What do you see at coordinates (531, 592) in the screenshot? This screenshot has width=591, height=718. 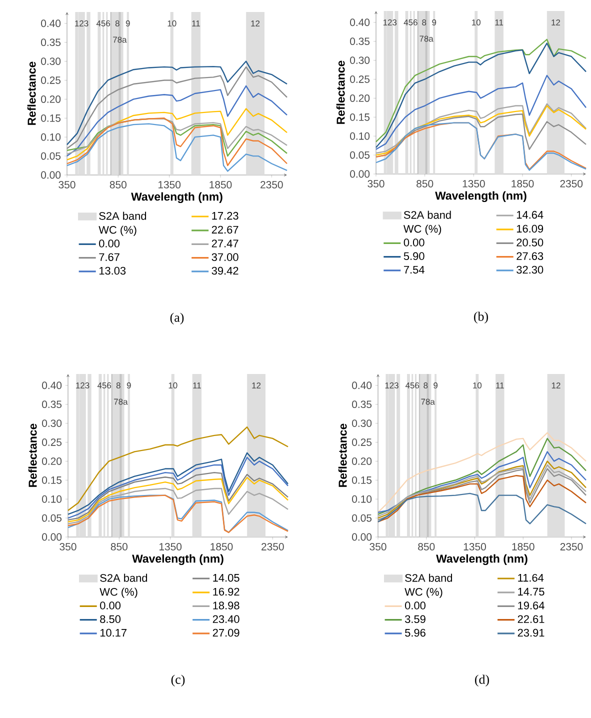 I see `legend-label: 14.75` at bounding box center [531, 592].